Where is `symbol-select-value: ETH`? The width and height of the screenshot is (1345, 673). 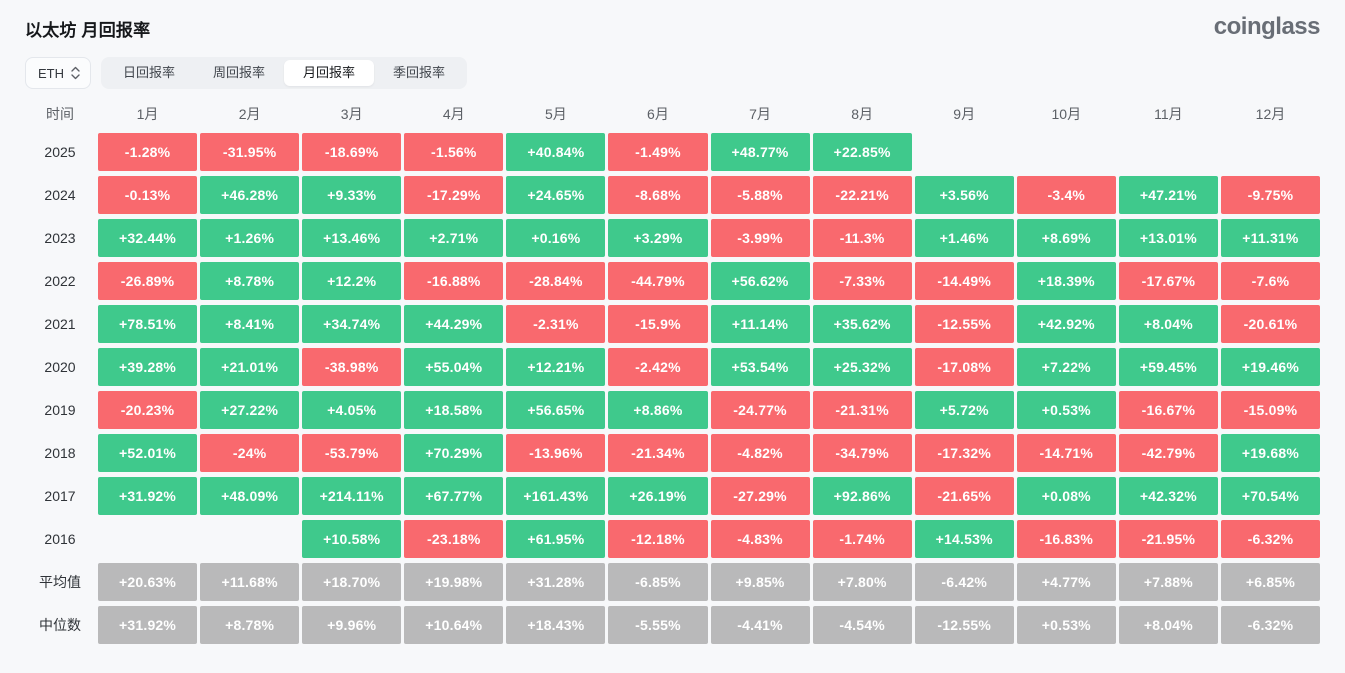 symbol-select-value: ETH is located at coordinates (51, 73).